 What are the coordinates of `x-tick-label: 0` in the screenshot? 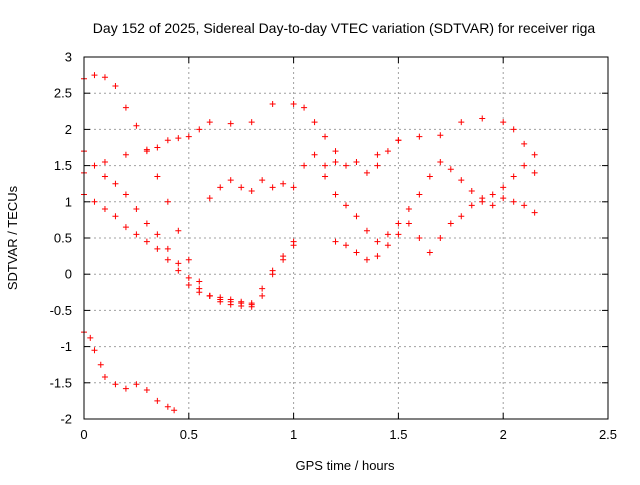 It's located at (83, 434).